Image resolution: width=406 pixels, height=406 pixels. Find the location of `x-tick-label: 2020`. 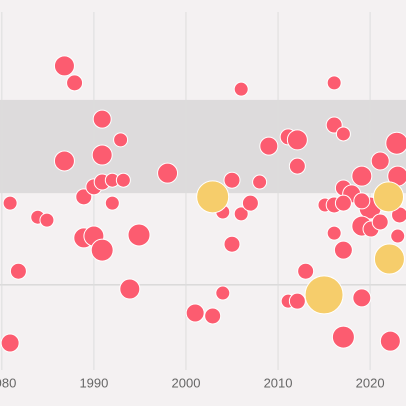

x-tick-label: 2020 is located at coordinates (370, 382).